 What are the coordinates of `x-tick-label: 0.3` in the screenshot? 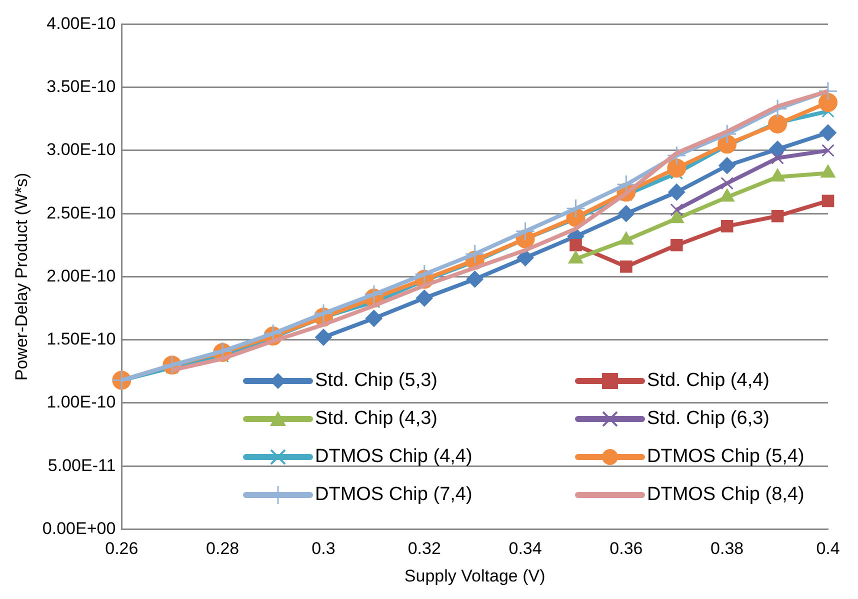 It's located at (324, 548).